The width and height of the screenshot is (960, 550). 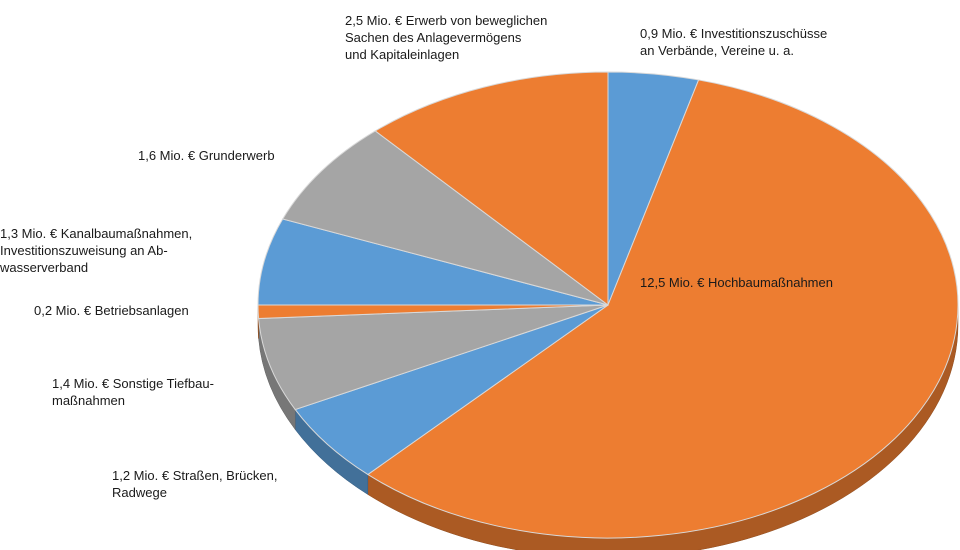 What do you see at coordinates (141, 475) in the screenshot?
I see `value-label: 1,2 Mio. €` at bounding box center [141, 475].